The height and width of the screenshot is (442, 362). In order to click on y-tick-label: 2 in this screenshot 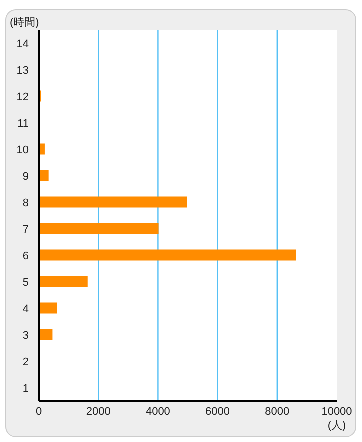, I will do `click(25, 362)`.